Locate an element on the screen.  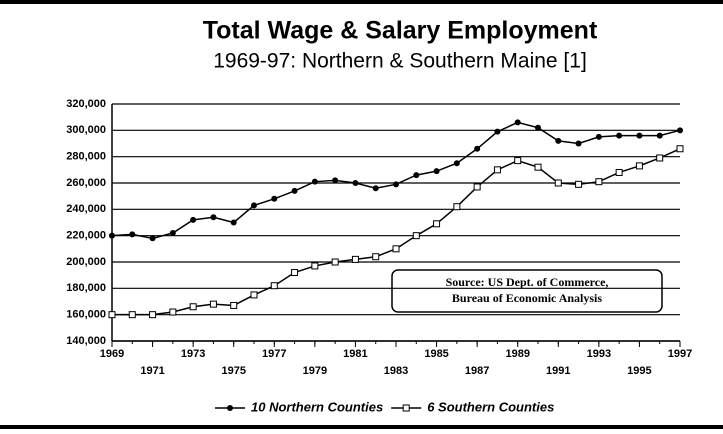
y-tick-label: 220,000 is located at coordinates (86, 236).